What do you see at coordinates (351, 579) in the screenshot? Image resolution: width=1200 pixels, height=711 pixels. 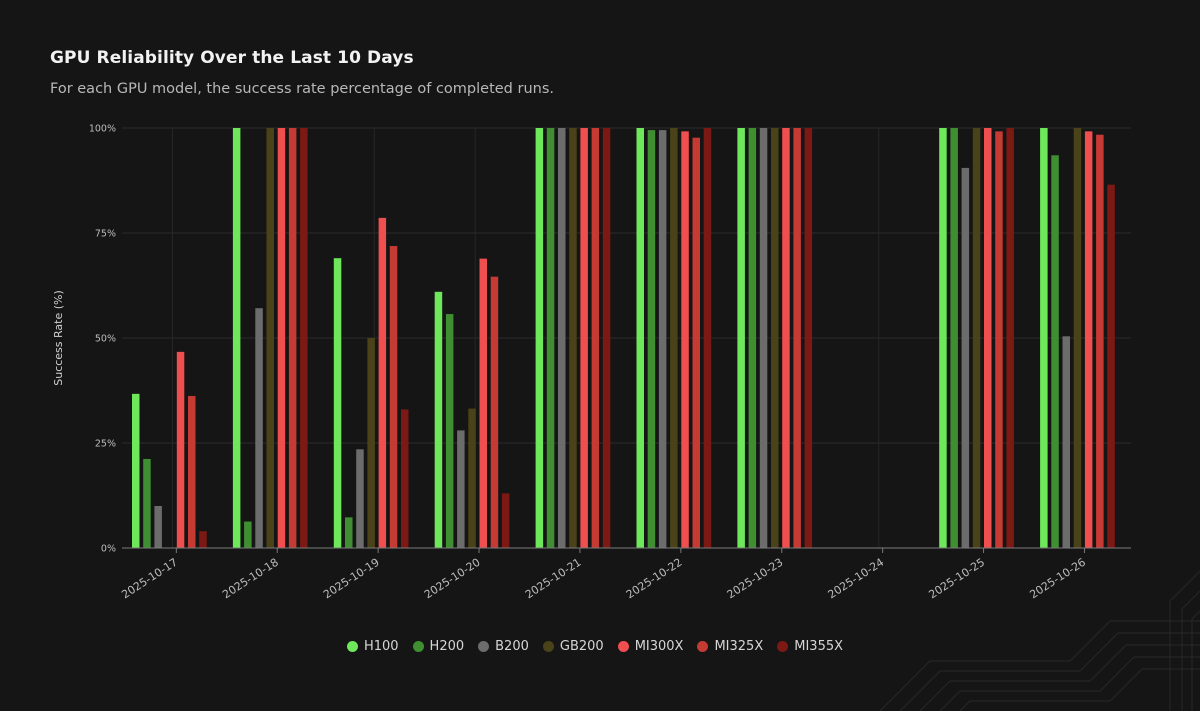 I see `x-tick-label: 2025-10-19` at bounding box center [351, 579].